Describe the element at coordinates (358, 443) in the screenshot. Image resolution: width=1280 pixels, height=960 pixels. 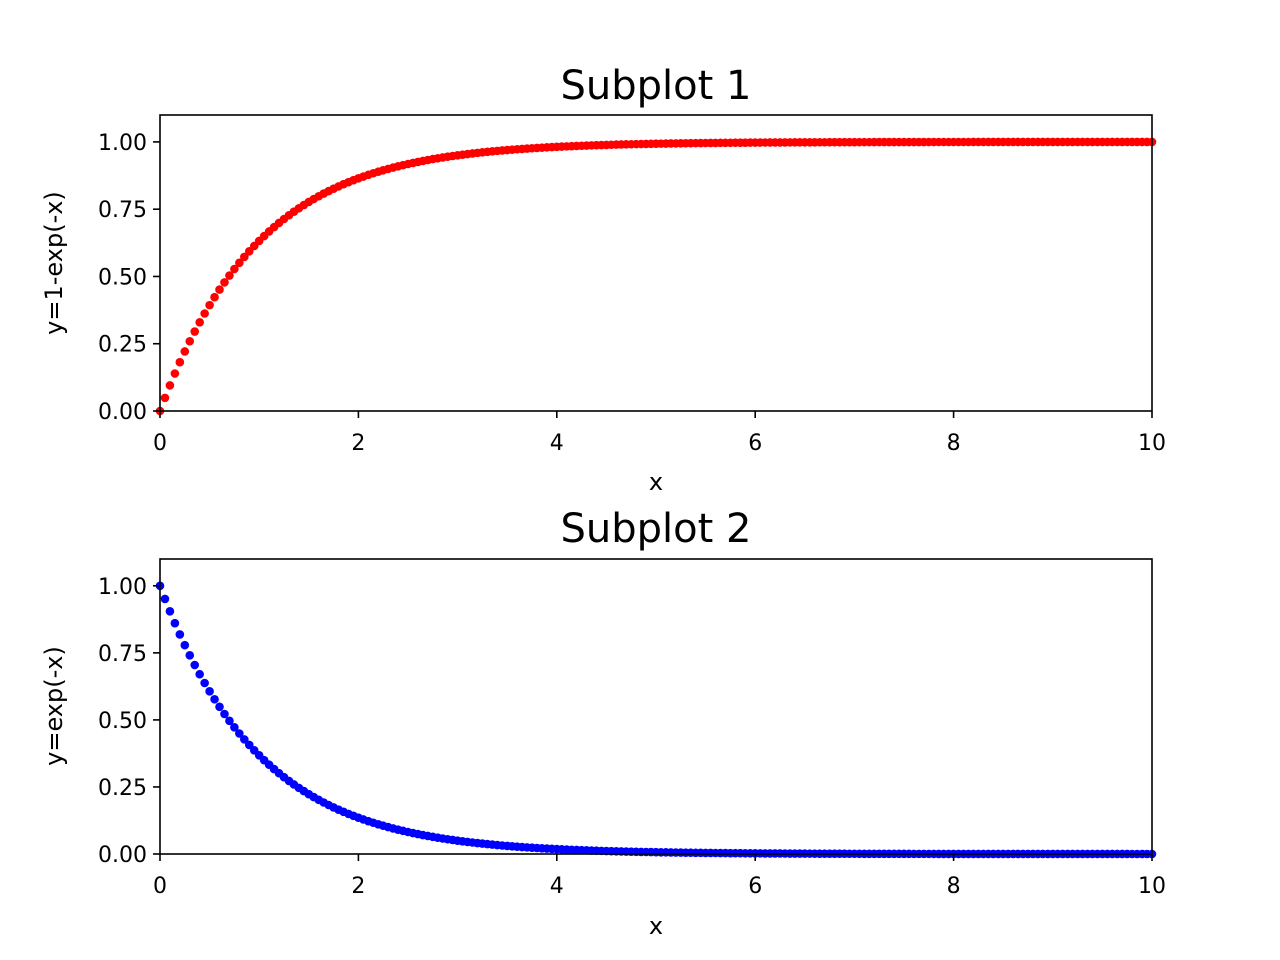
I see `subplot-1-x-tick-label: 2` at that location.